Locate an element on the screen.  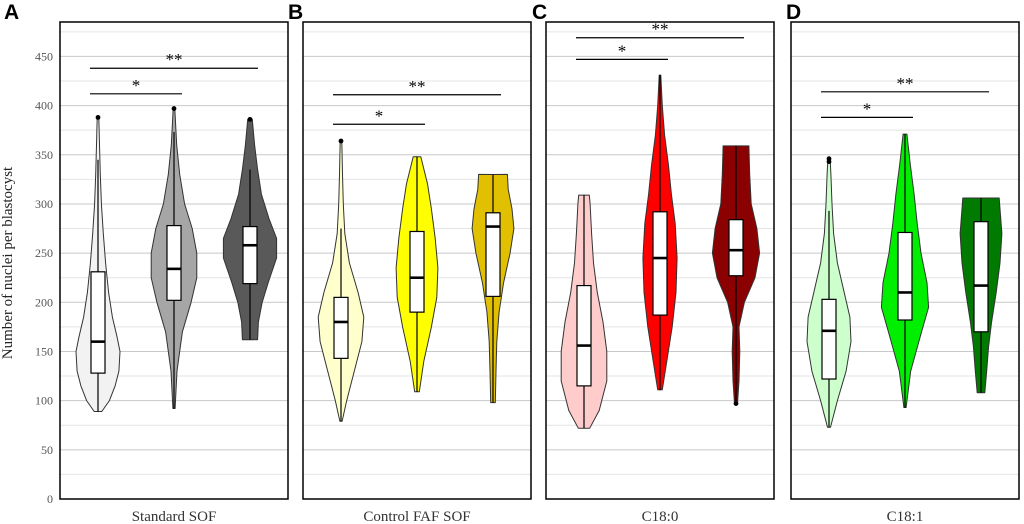
y-tick-label: 50 is located at coordinates (47, 450).